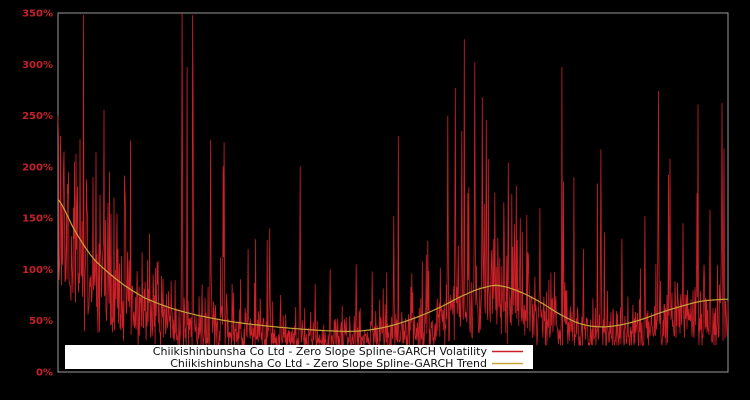 Image resolution: width=750 pixels, height=400 pixels. I want to click on y-tick-label: 50%, so click(41, 321).